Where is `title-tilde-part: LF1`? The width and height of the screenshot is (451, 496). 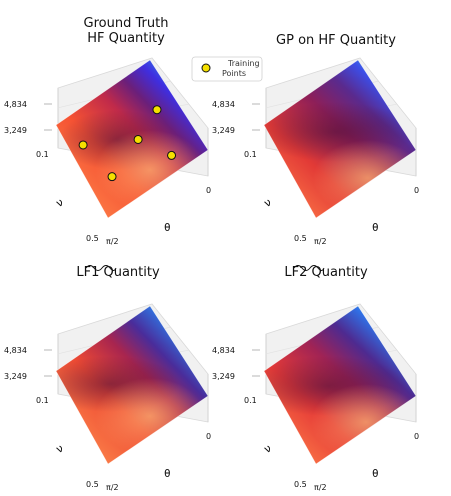 title-tilde-part: LF1 is located at coordinates (87, 272).